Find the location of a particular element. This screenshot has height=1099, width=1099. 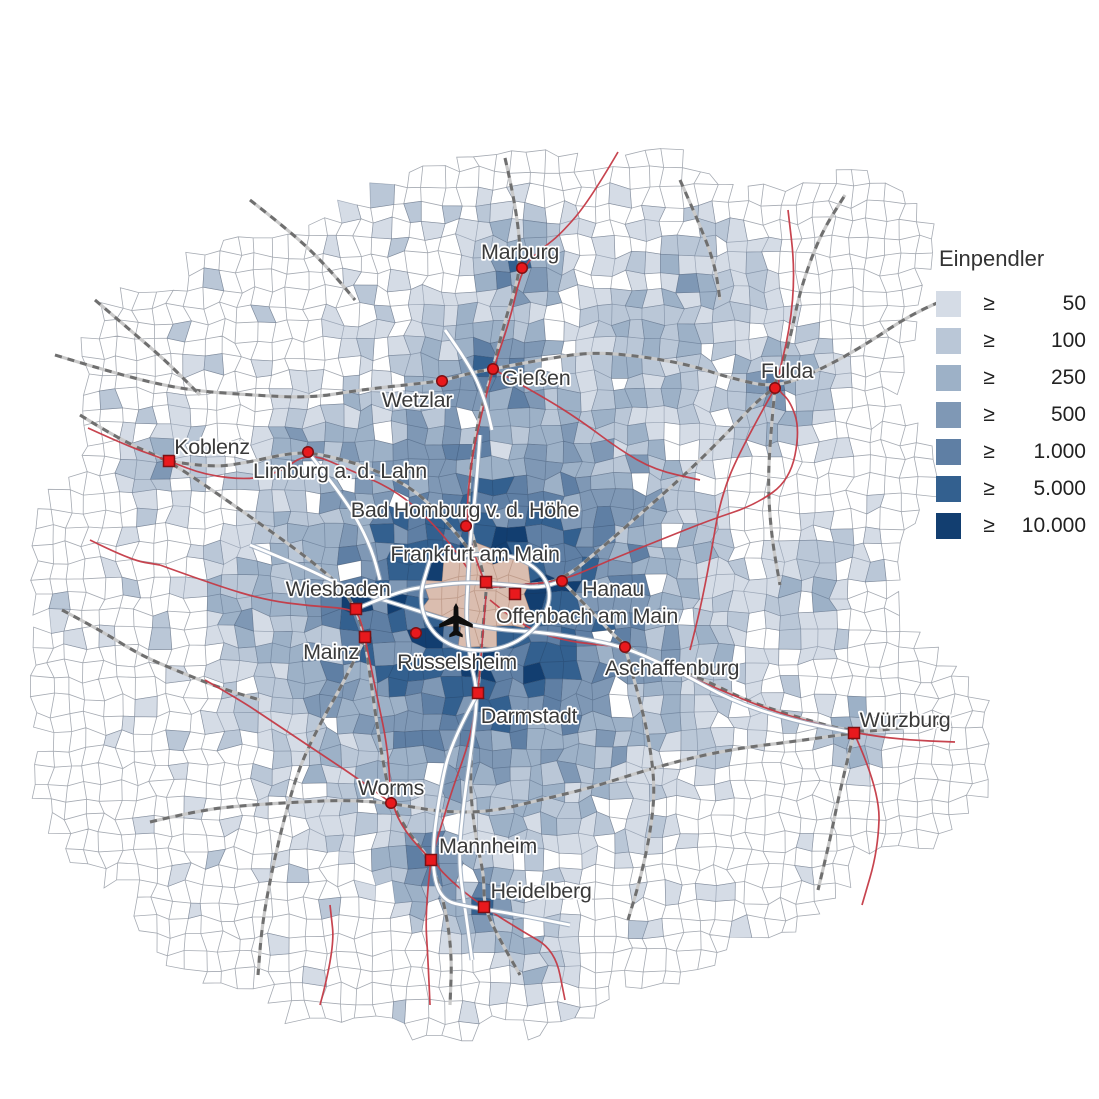

legend-value: 1.000 is located at coordinates (1059, 451).